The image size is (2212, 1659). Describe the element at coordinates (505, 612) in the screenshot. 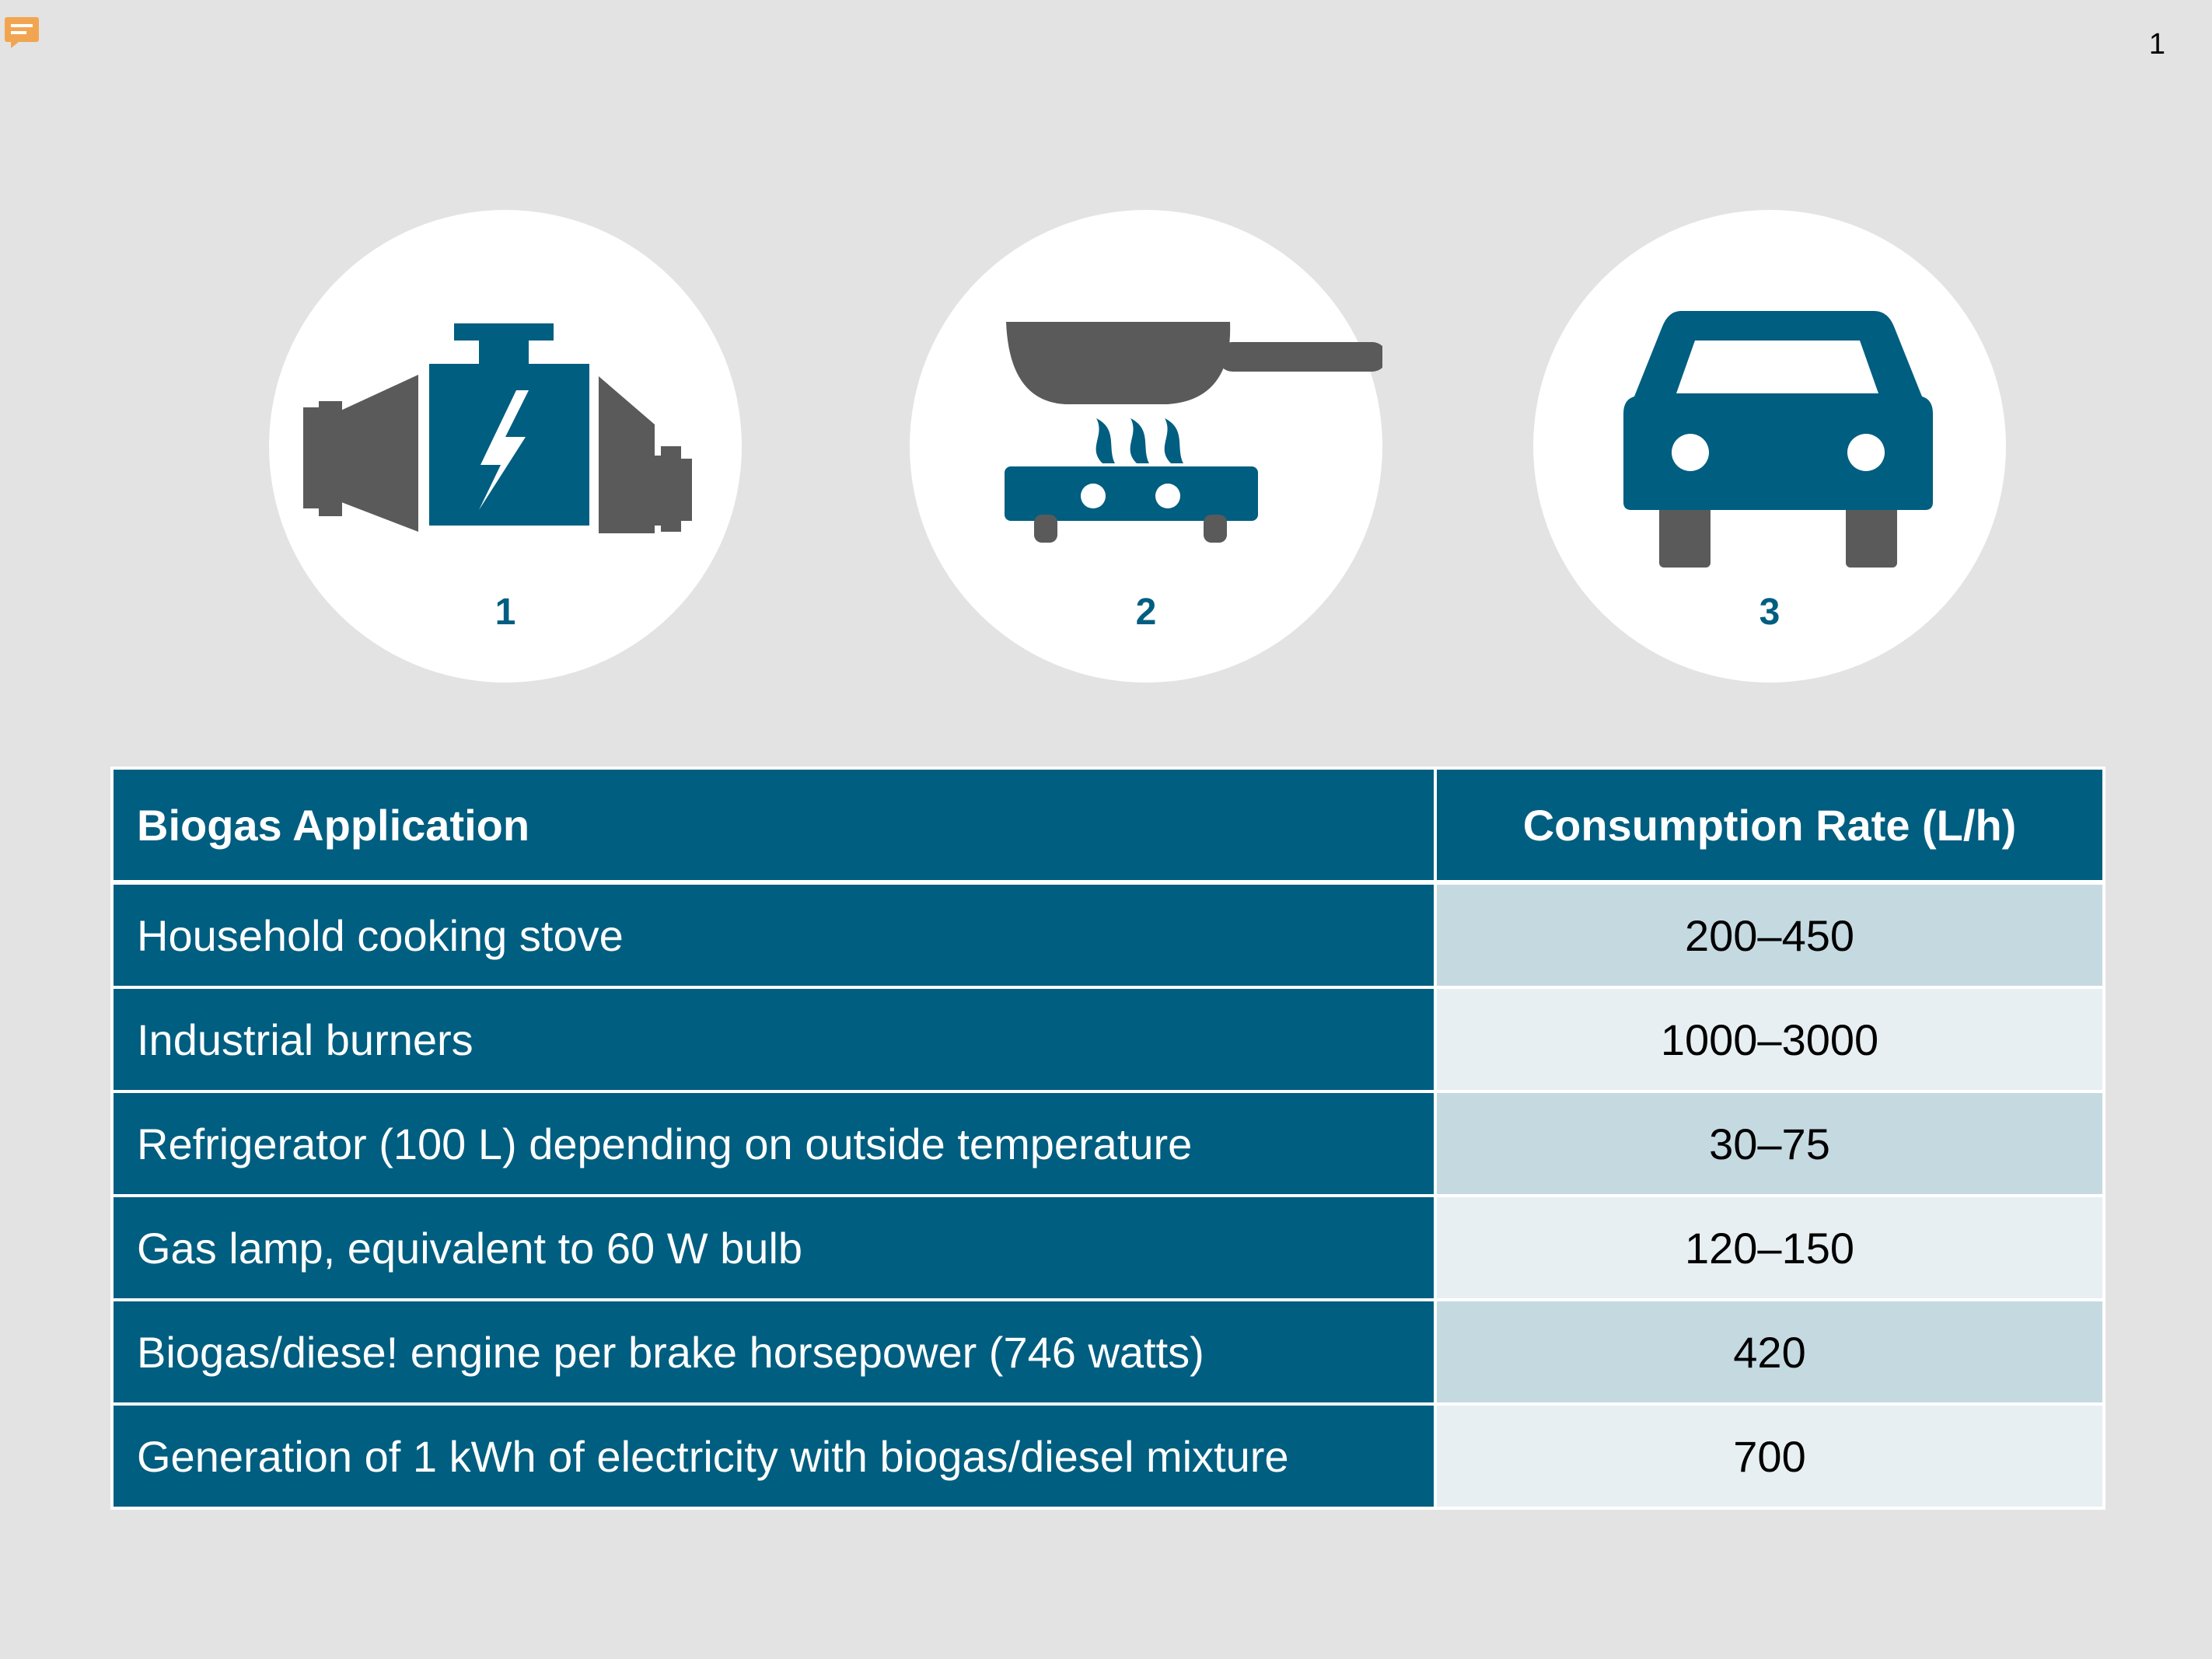

I see `icon-number-1: 1` at that location.